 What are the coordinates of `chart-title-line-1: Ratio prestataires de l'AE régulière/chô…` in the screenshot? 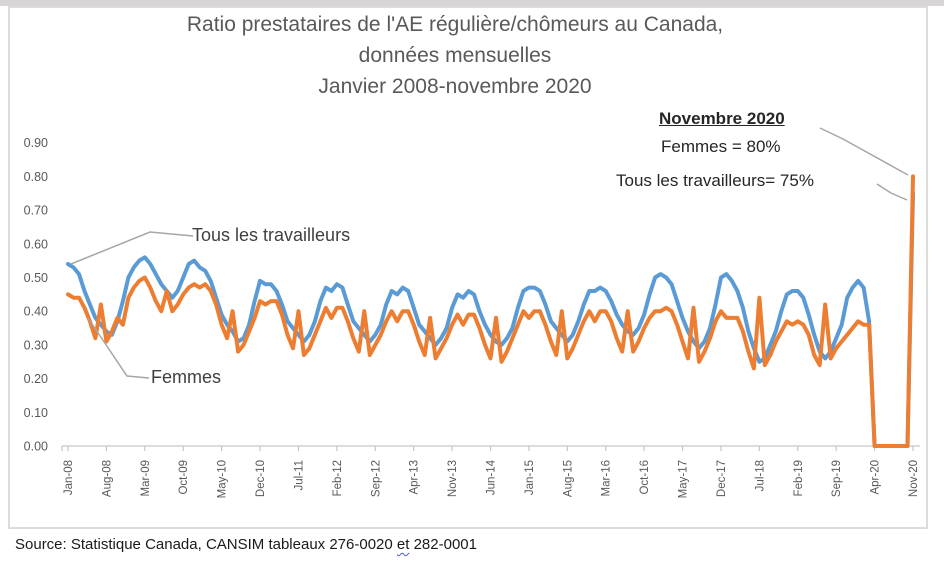 It's located at (455, 24).